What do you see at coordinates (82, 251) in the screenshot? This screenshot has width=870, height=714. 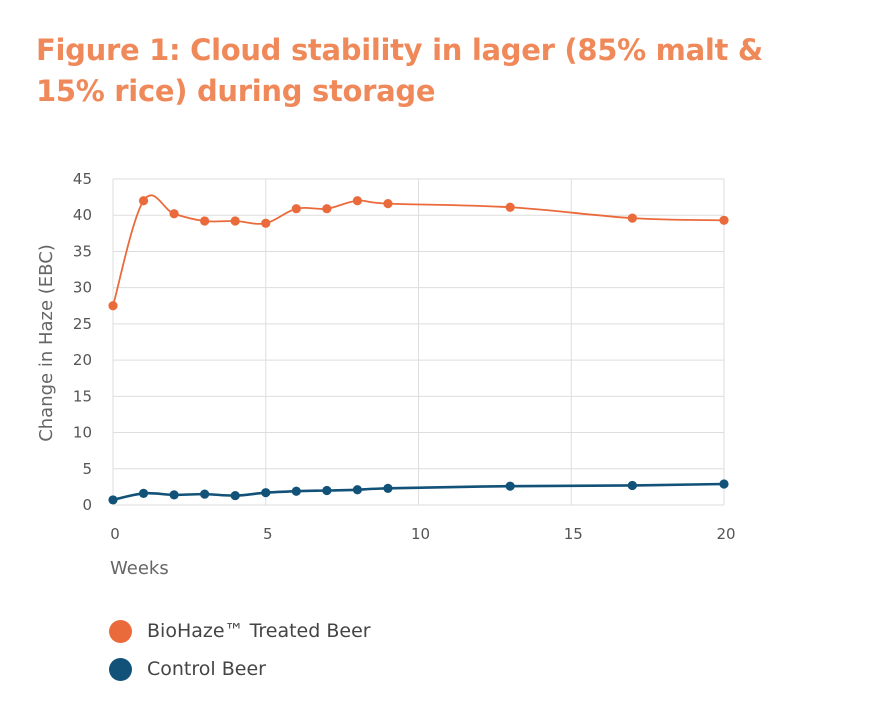 I see `y-tick-label-35: 35` at bounding box center [82, 251].